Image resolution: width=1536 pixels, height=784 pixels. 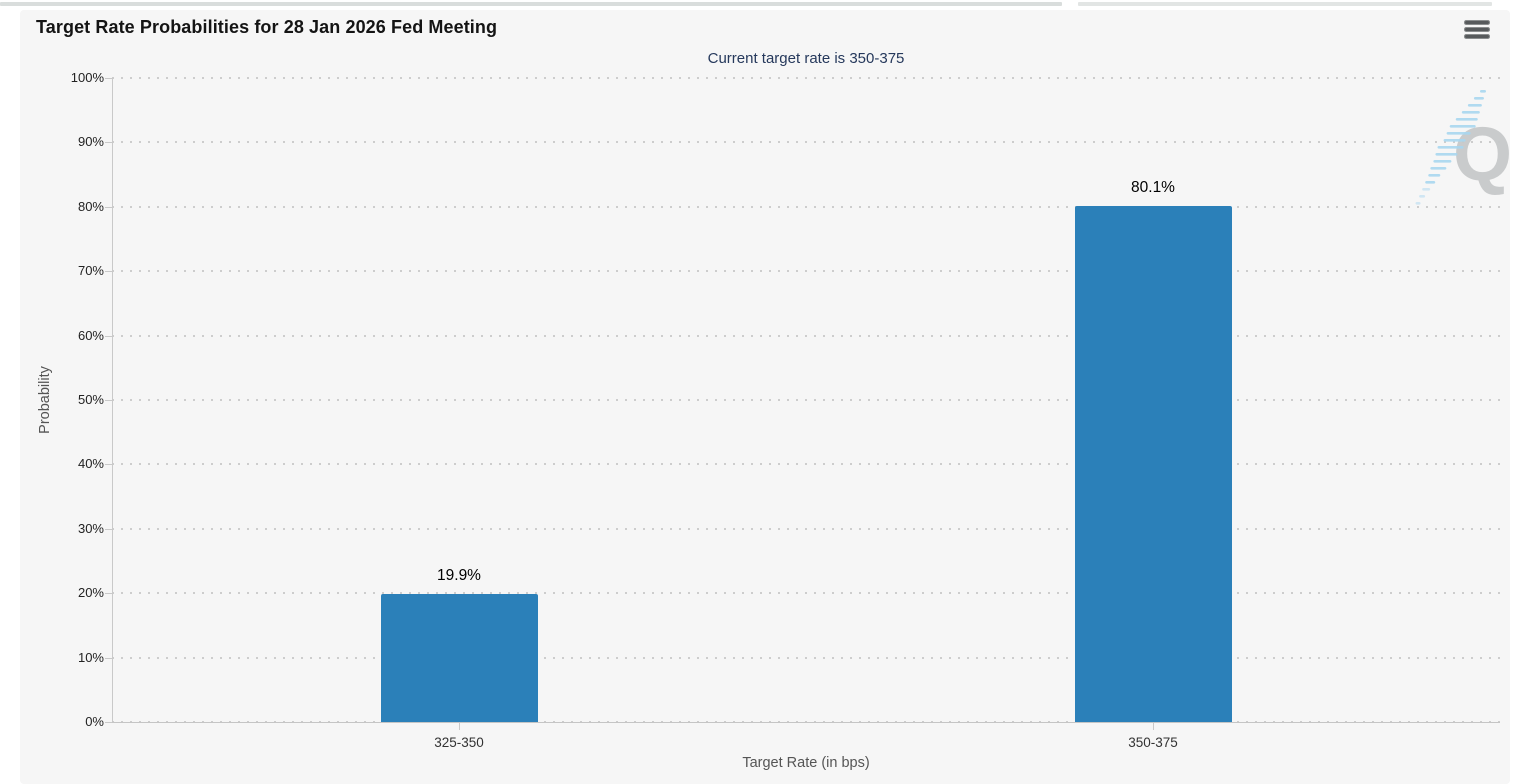 What do you see at coordinates (45, 400) in the screenshot?
I see `y-axis-title: Probability` at bounding box center [45, 400].